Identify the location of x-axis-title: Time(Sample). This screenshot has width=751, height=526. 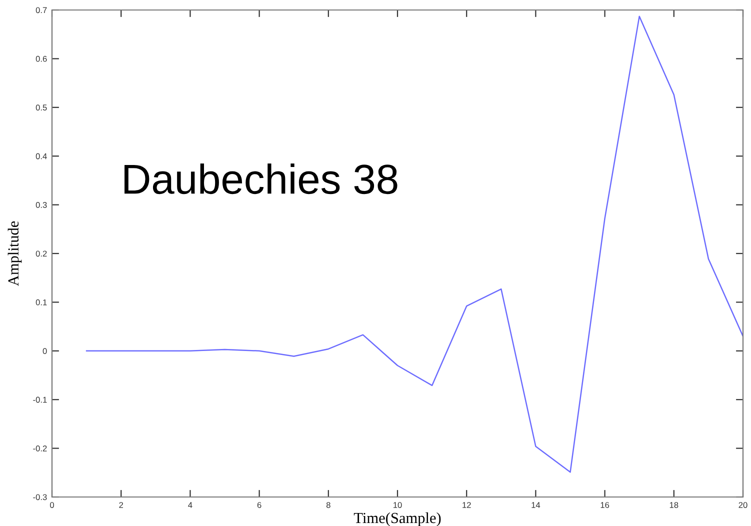
(397, 519).